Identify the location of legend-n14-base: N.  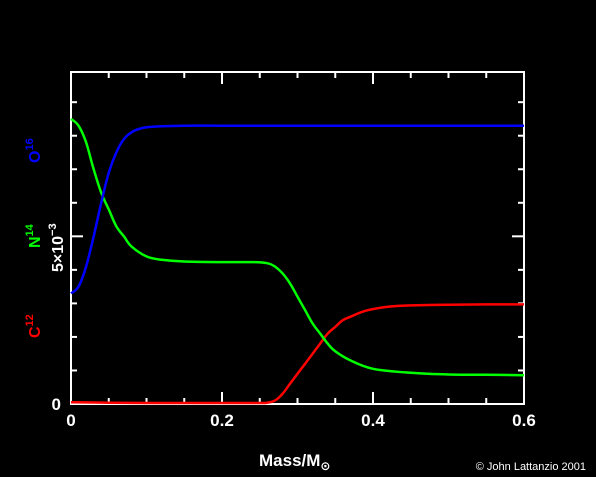
(35, 242).